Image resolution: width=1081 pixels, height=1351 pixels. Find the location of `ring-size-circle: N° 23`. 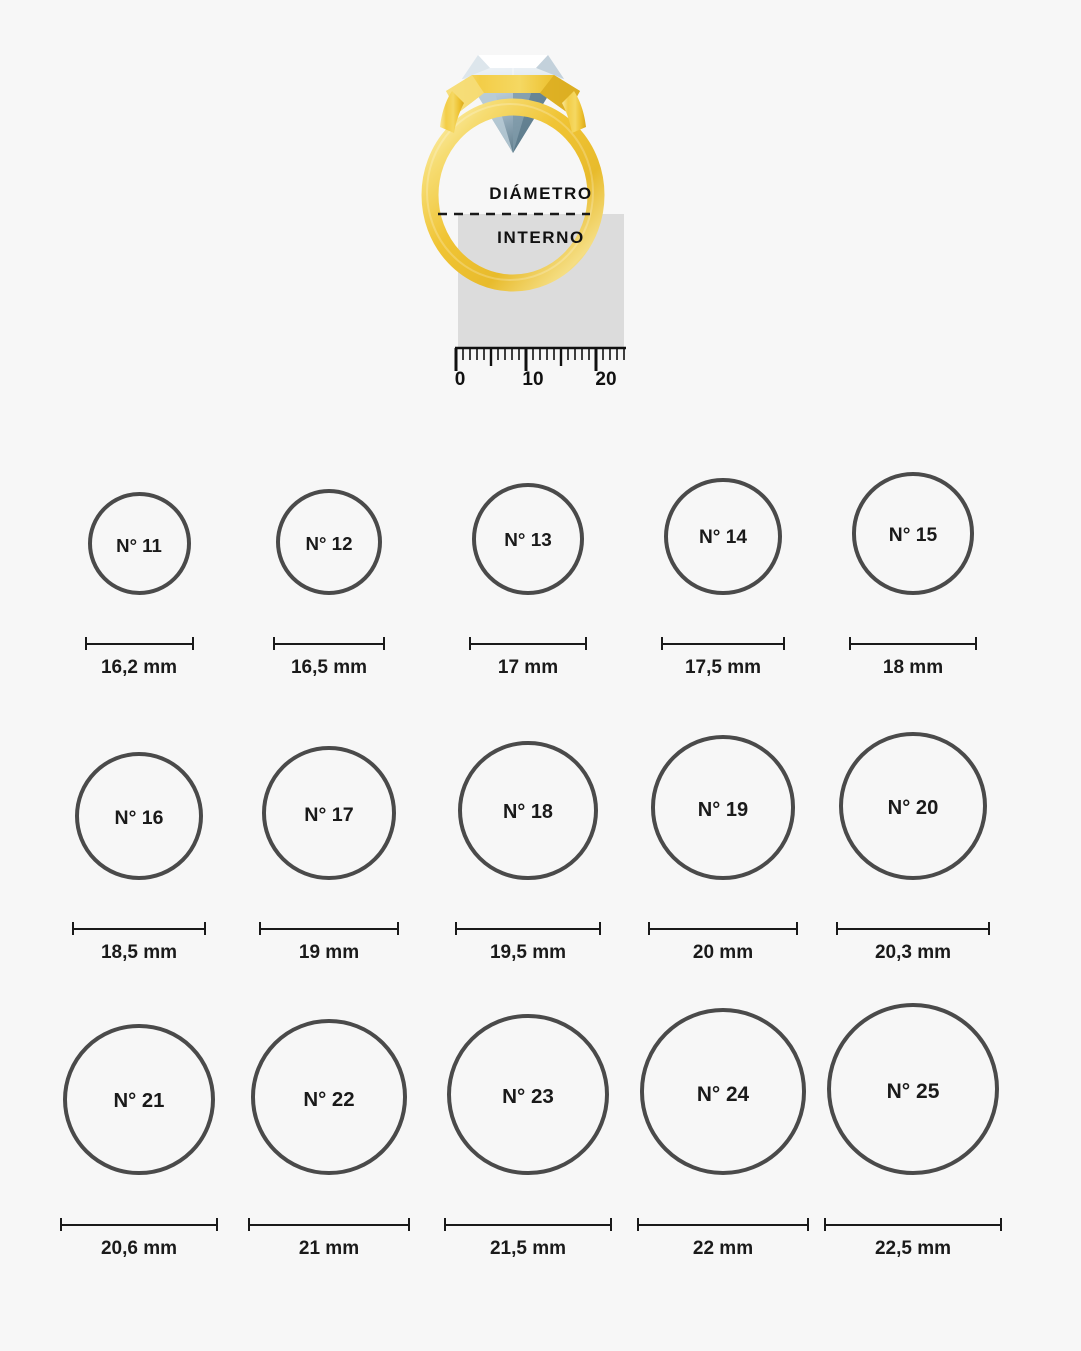

ring-size-circle: N° 23 is located at coordinates (528, 1094).